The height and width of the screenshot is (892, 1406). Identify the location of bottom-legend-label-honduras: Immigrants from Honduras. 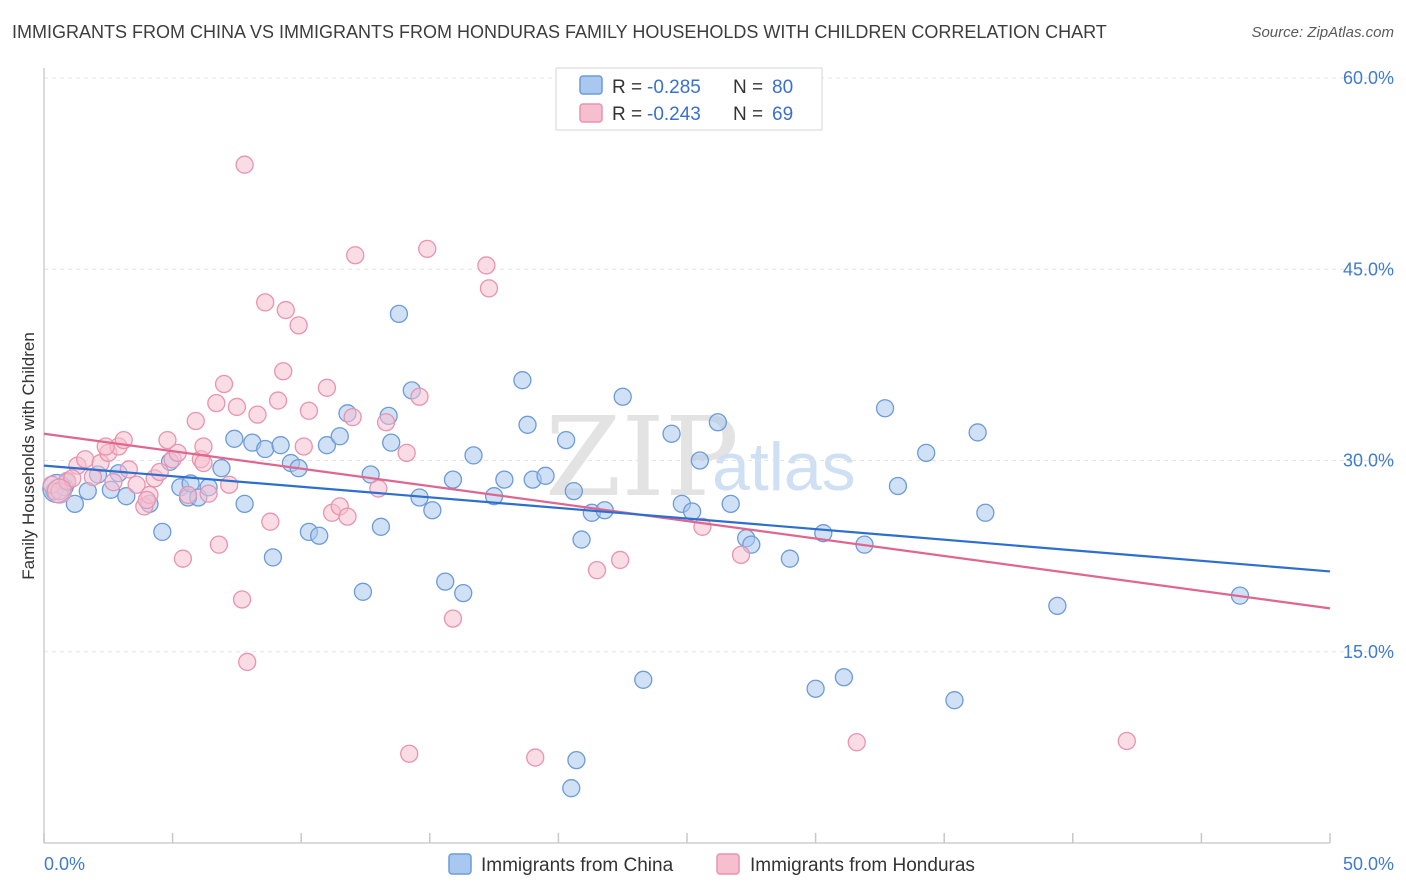
(862, 865).